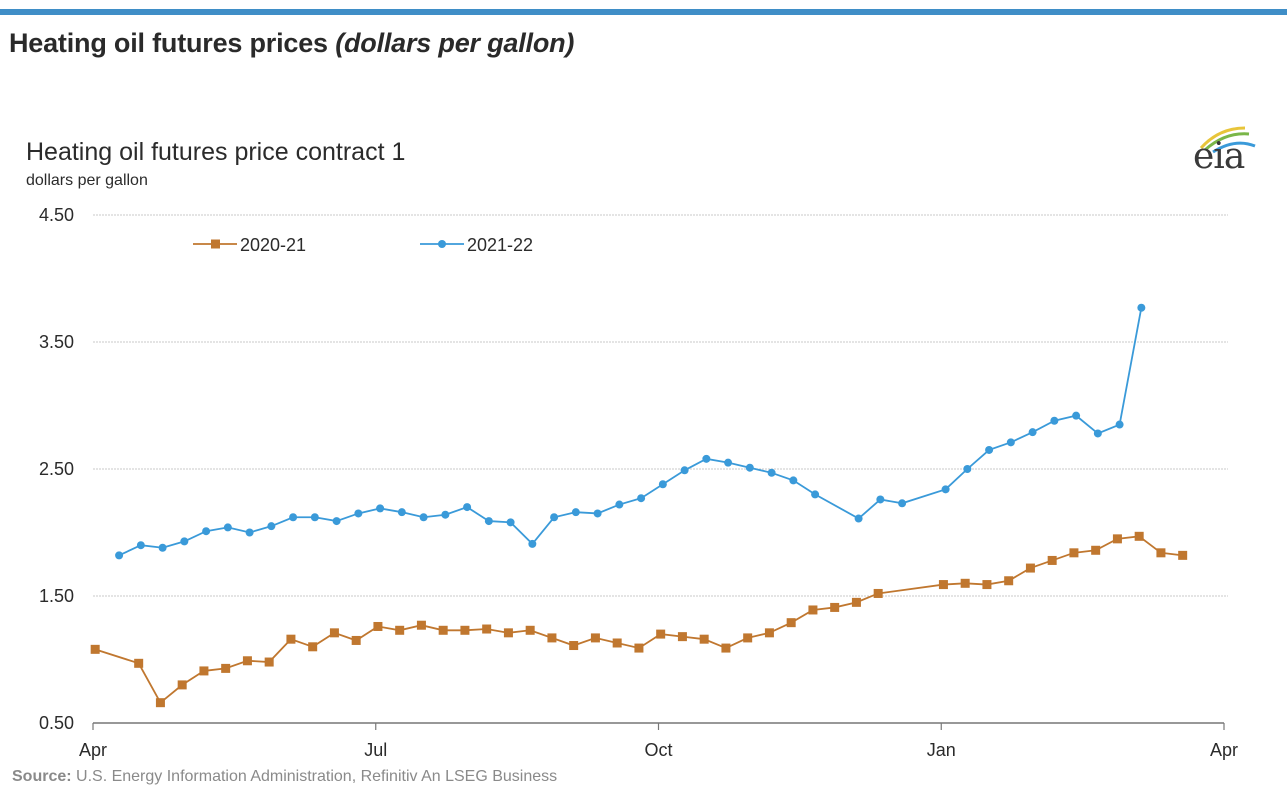 The image size is (1287, 800). What do you see at coordinates (216, 152) in the screenshot?
I see `chart-title: Heating oil futures price contract 1` at bounding box center [216, 152].